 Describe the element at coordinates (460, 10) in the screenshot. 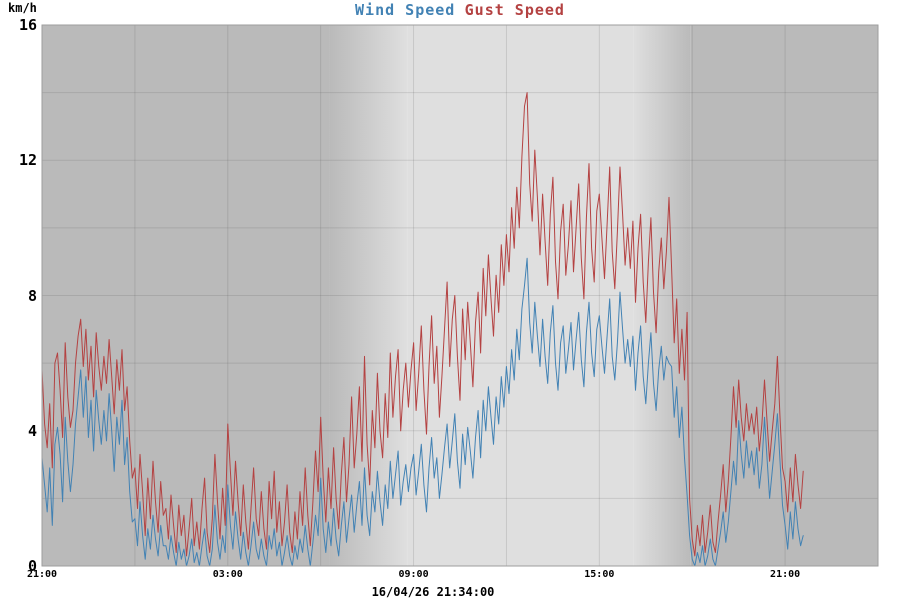

I see `chart-title: Wind Speed Gust Speed` at that location.